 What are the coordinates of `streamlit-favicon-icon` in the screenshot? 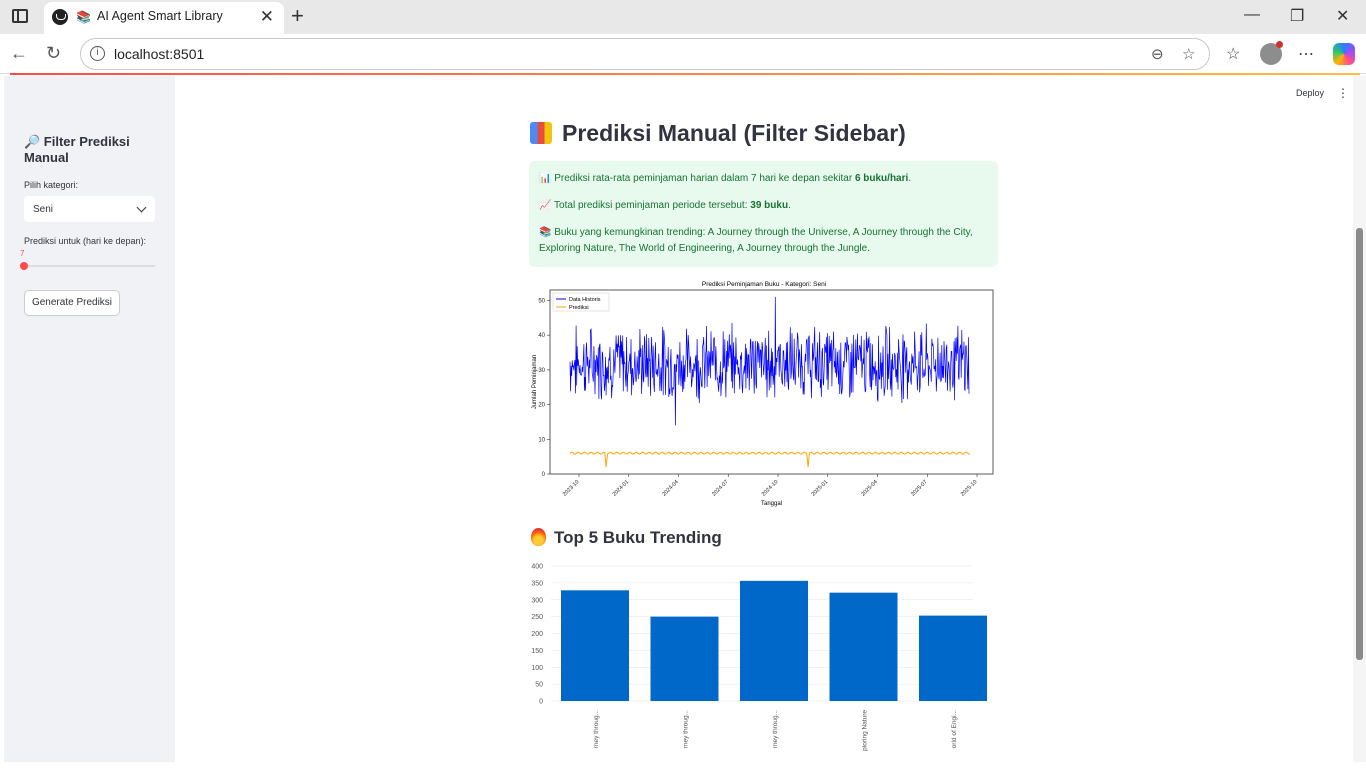 It's located at (60, 17).